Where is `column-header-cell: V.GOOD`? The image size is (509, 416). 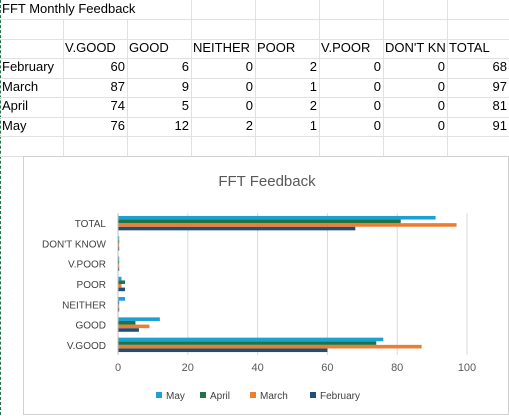
column-header-cell: V.GOOD is located at coordinates (90, 47).